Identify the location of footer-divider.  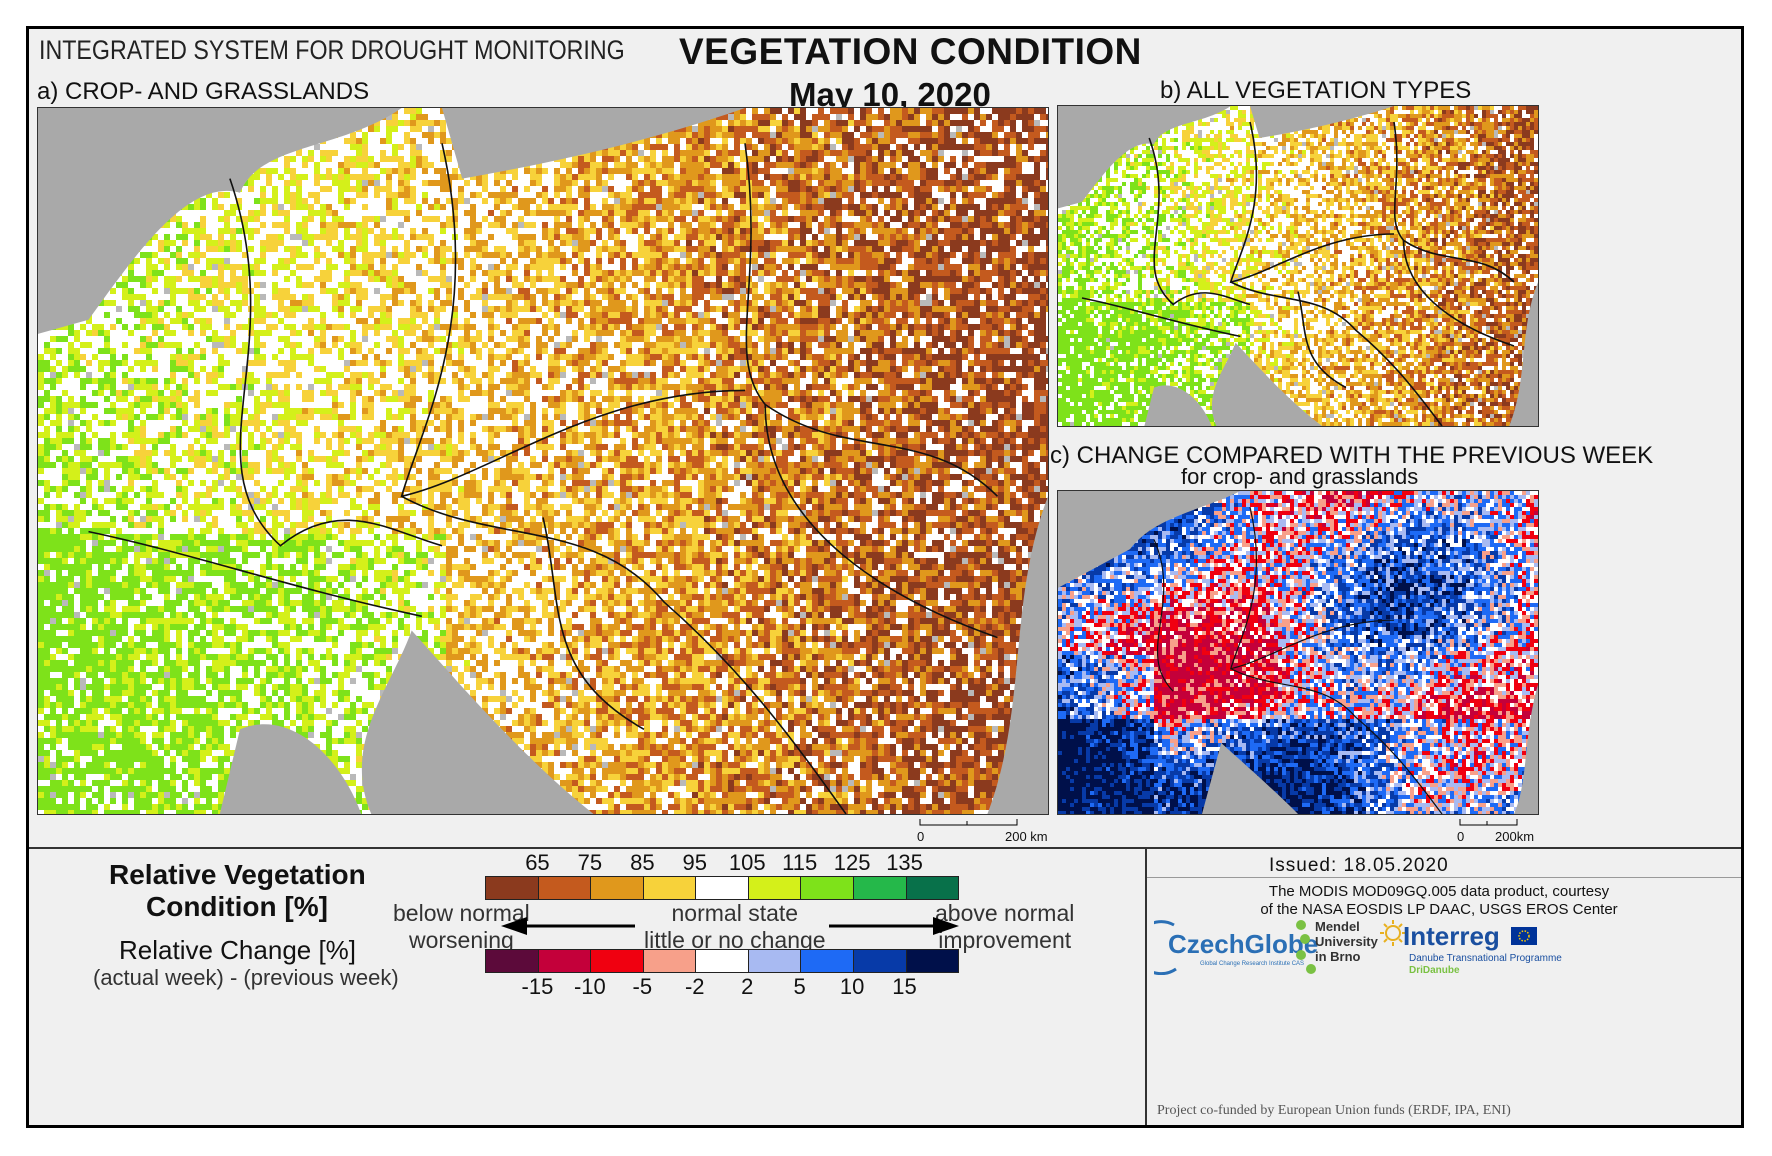
(1146, 987).